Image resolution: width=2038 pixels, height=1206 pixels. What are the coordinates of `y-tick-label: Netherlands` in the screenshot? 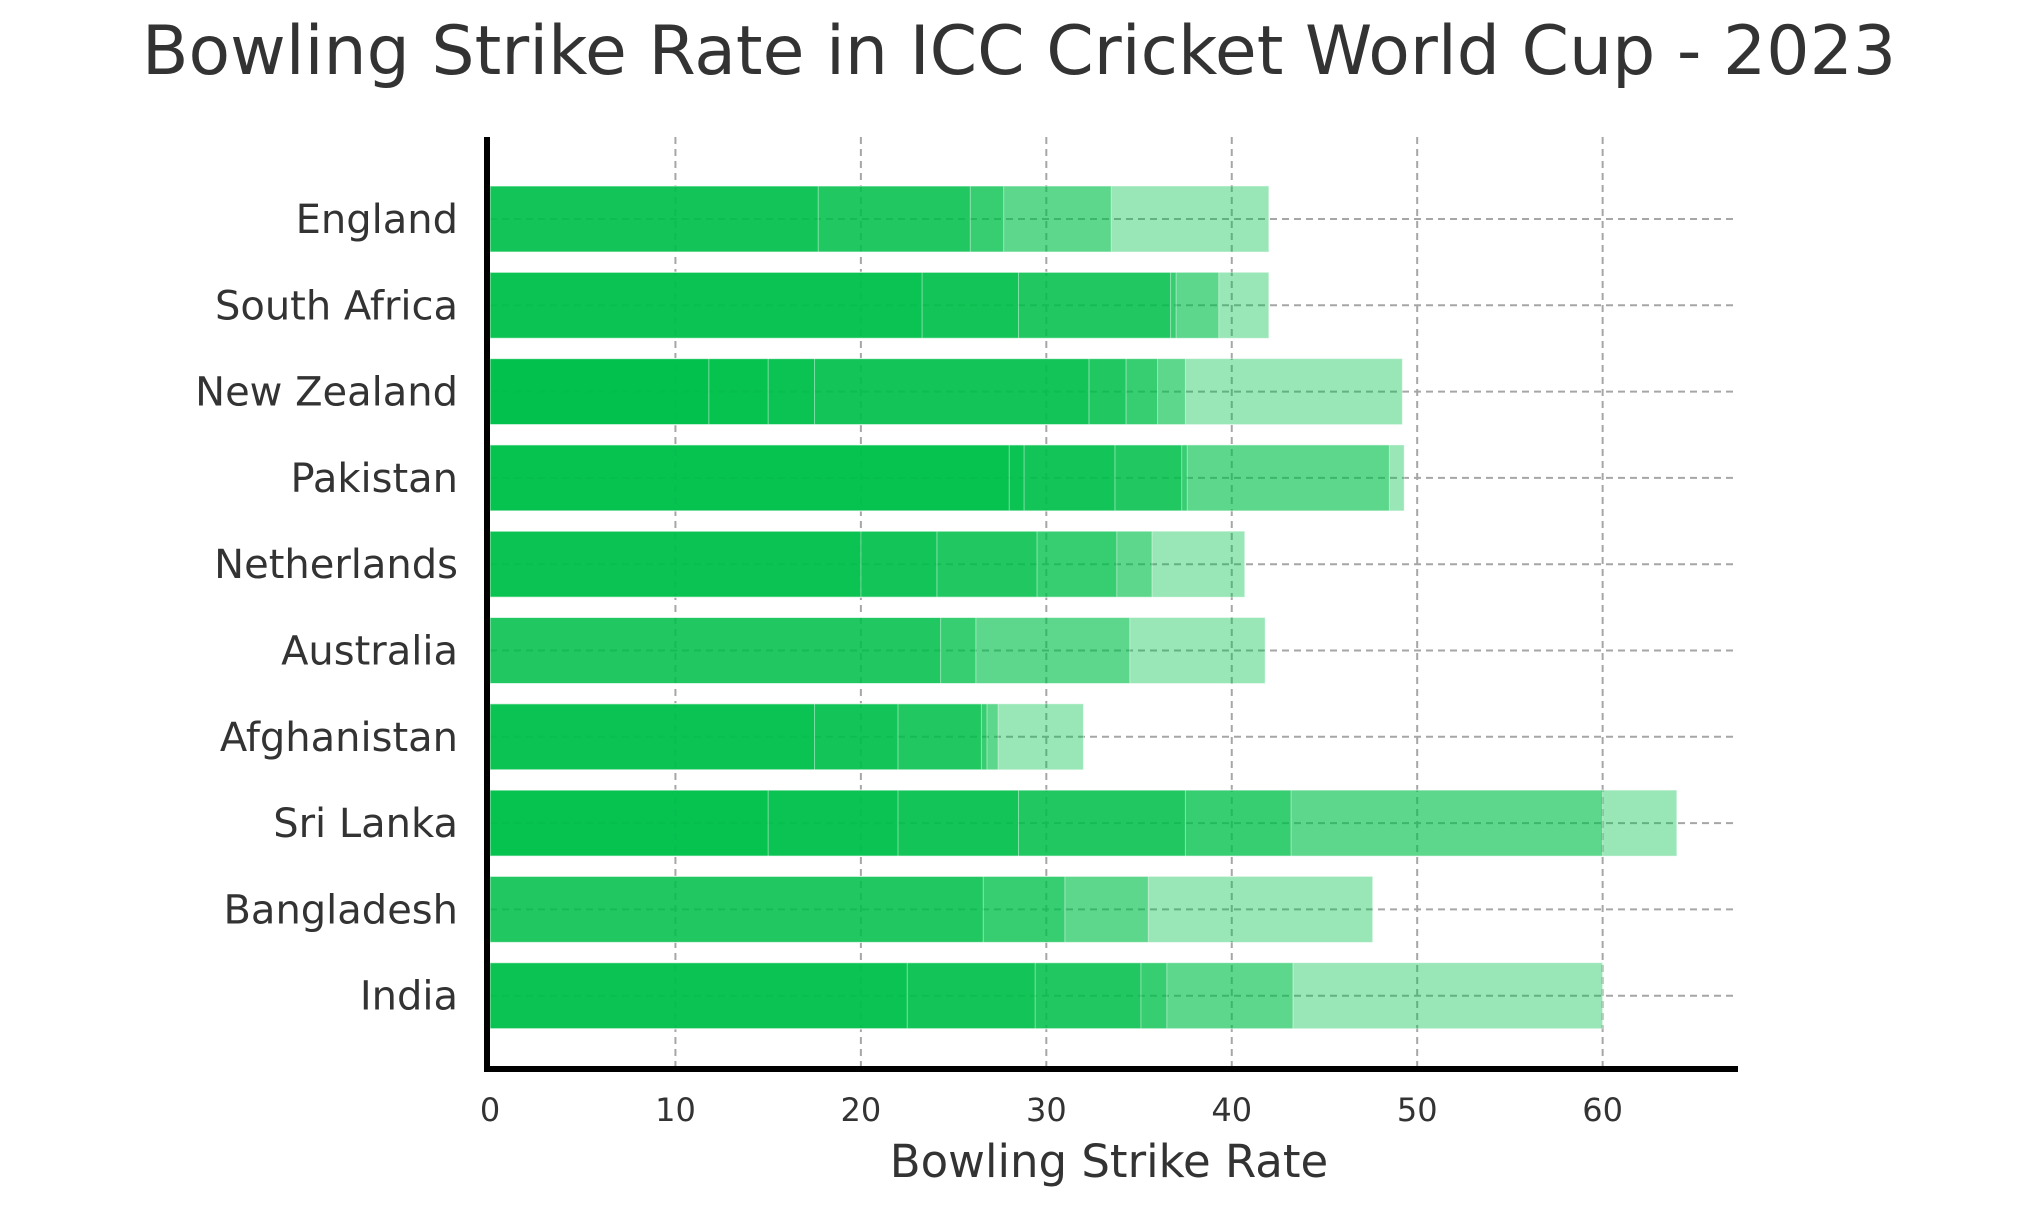 It's located at (336, 565).